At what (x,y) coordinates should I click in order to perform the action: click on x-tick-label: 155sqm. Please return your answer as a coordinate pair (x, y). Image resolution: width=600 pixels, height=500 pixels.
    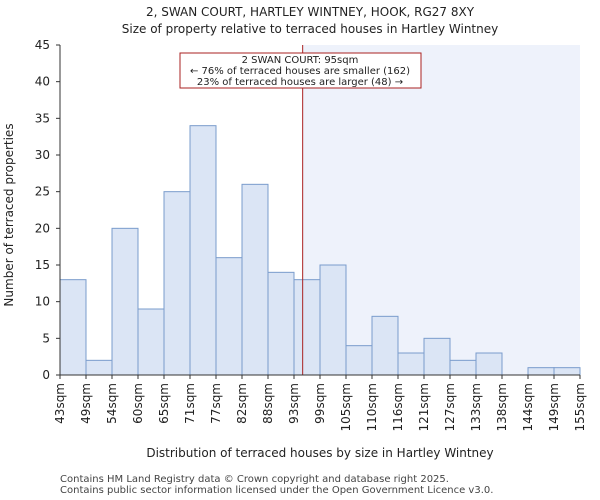
    Looking at the image, I should click on (580, 407).